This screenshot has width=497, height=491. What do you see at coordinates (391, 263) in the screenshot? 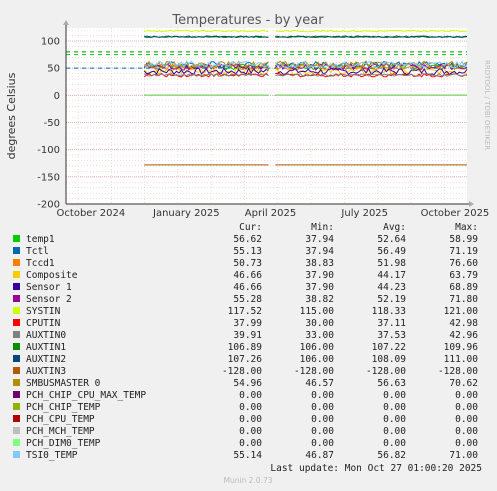
I see `legend-avg-value: 51.98` at bounding box center [391, 263].